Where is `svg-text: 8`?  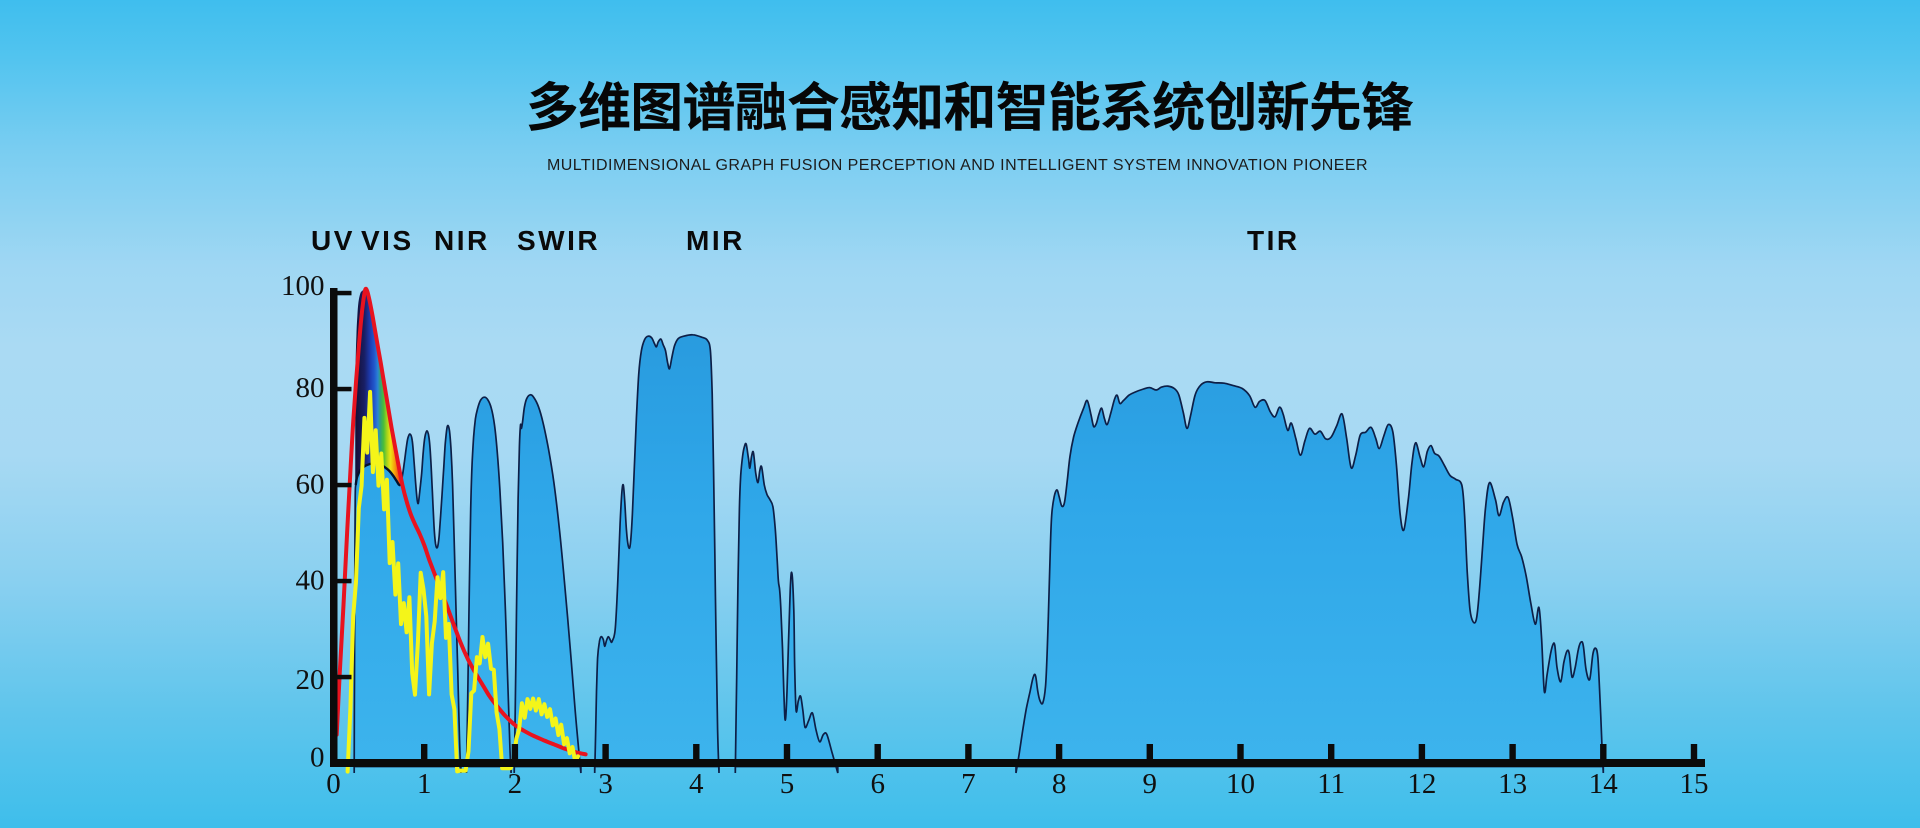 svg-text: 8 is located at coordinates (1059, 784).